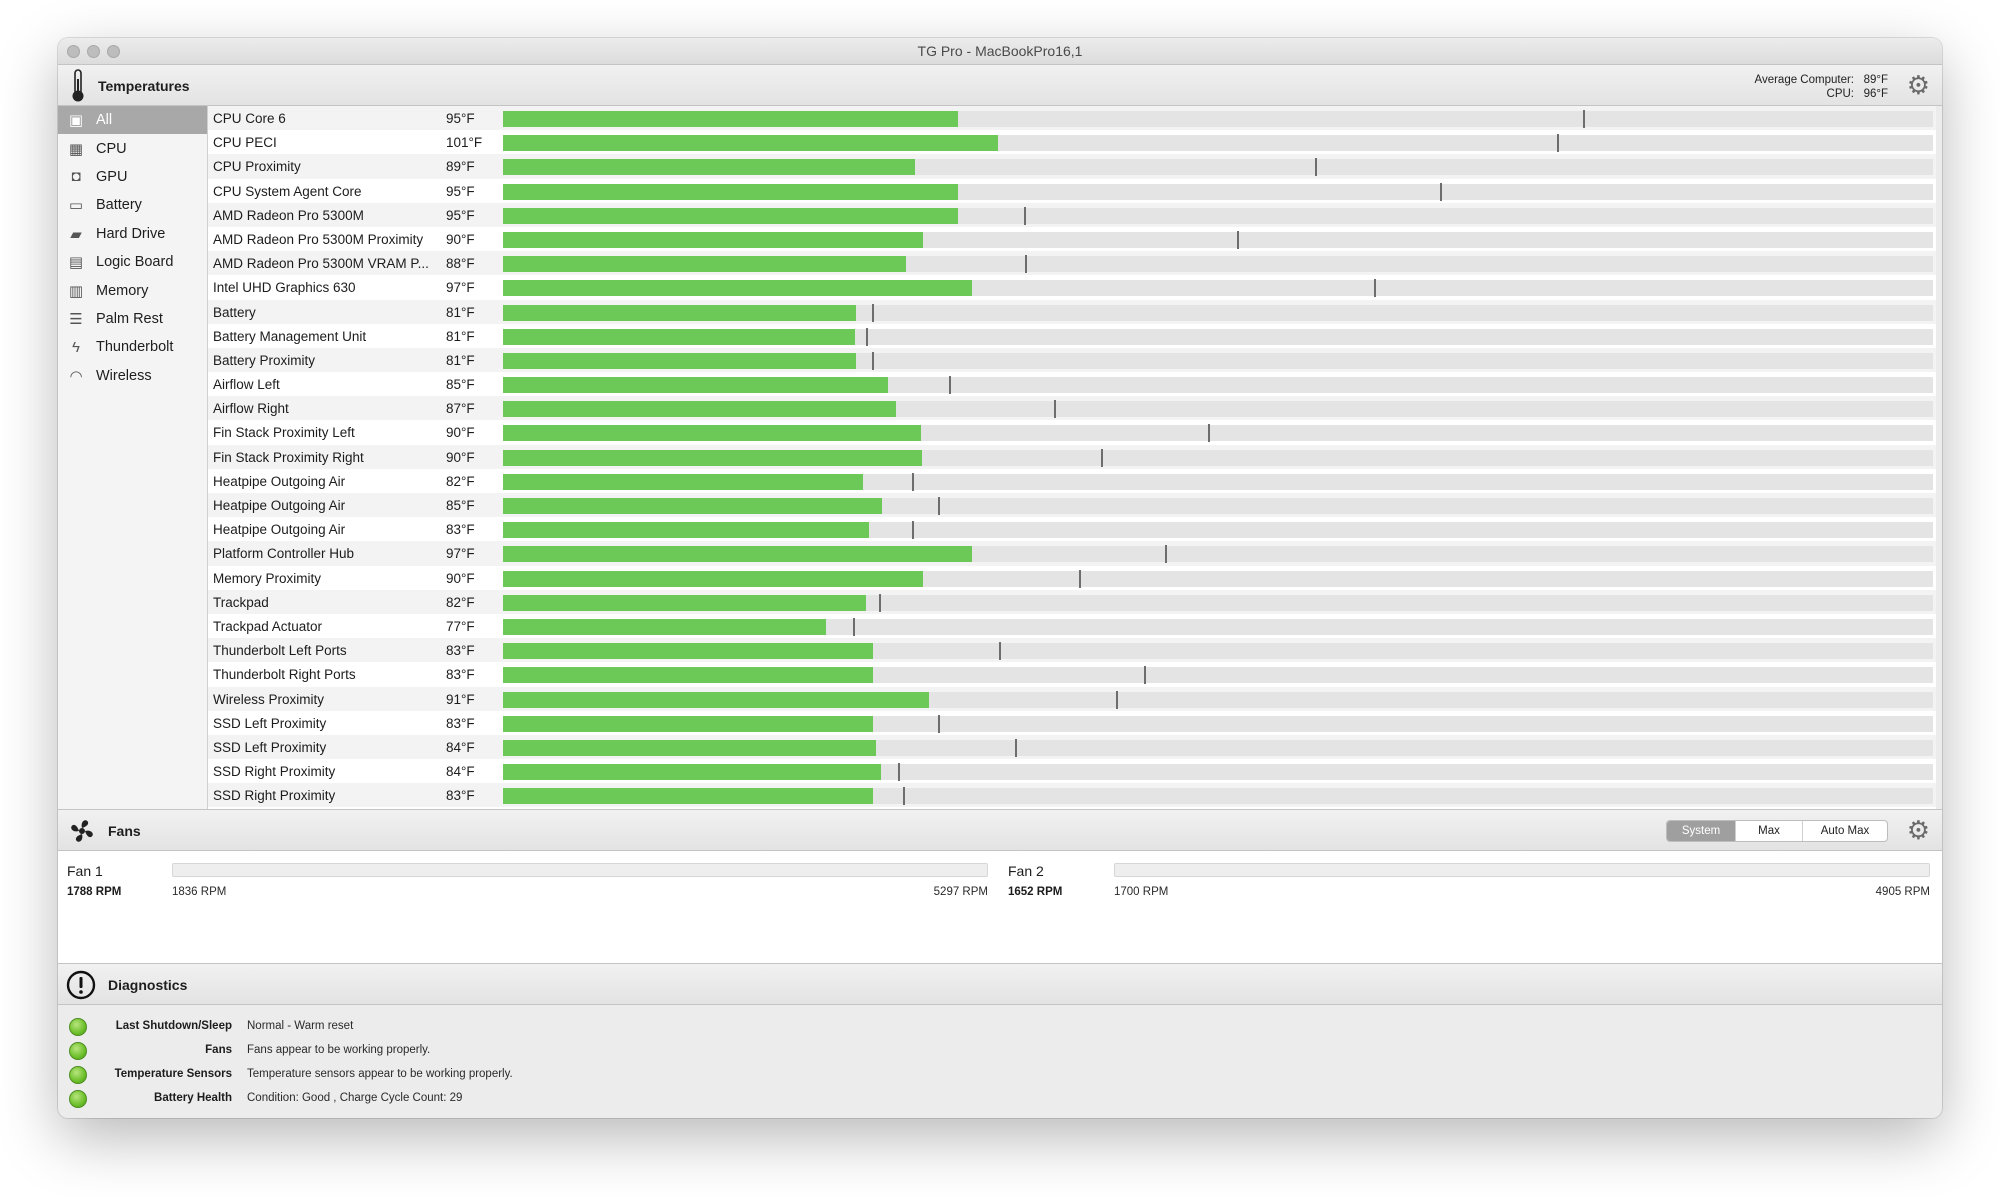 The height and width of the screenshot is (1197, 2000). Describe the element at coordinates (960, 892) in the screenshot. I see `fan-1-max-rpm: 5297 RPM` at that location.